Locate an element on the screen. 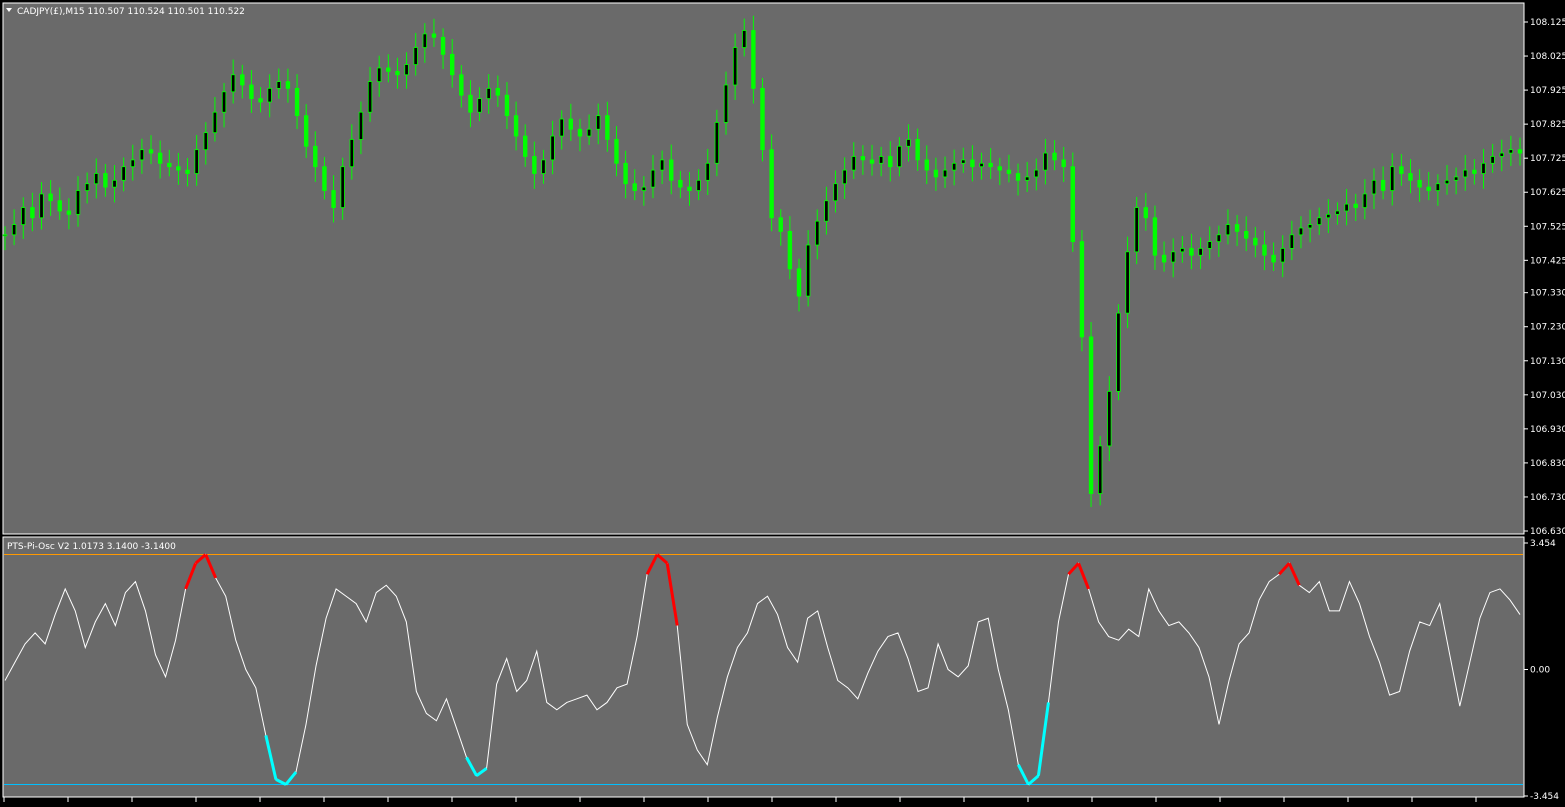 This screenshot has height=807, width=1565. price-axis is located at coordinates (1545, 403).